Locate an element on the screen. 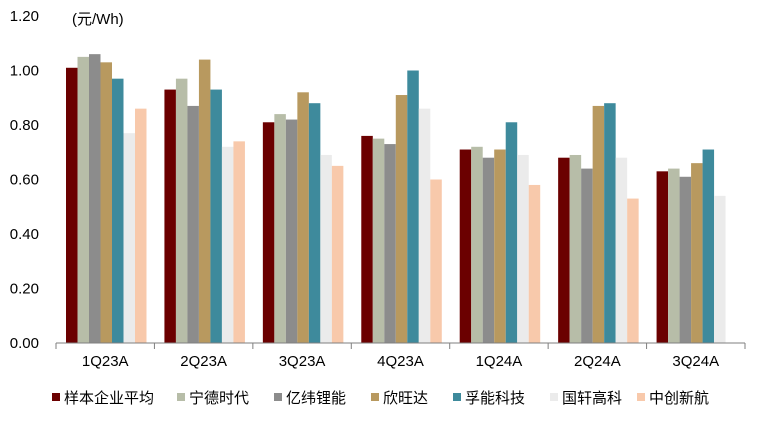 The width and height of the screenshot is (758, 432). legend-label: 宁德时代 is located at coordinates (219, 398).